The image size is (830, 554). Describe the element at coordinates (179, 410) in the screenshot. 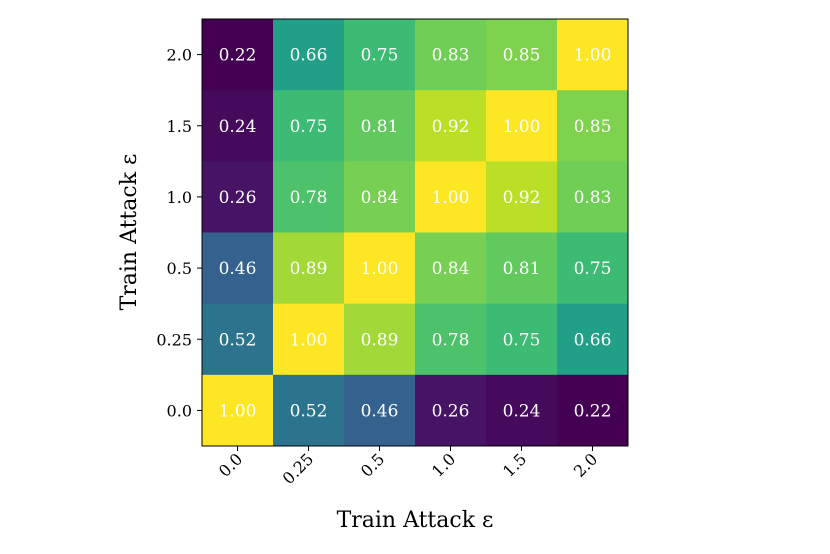

I see `y-tick-label: 0.0` at that location.